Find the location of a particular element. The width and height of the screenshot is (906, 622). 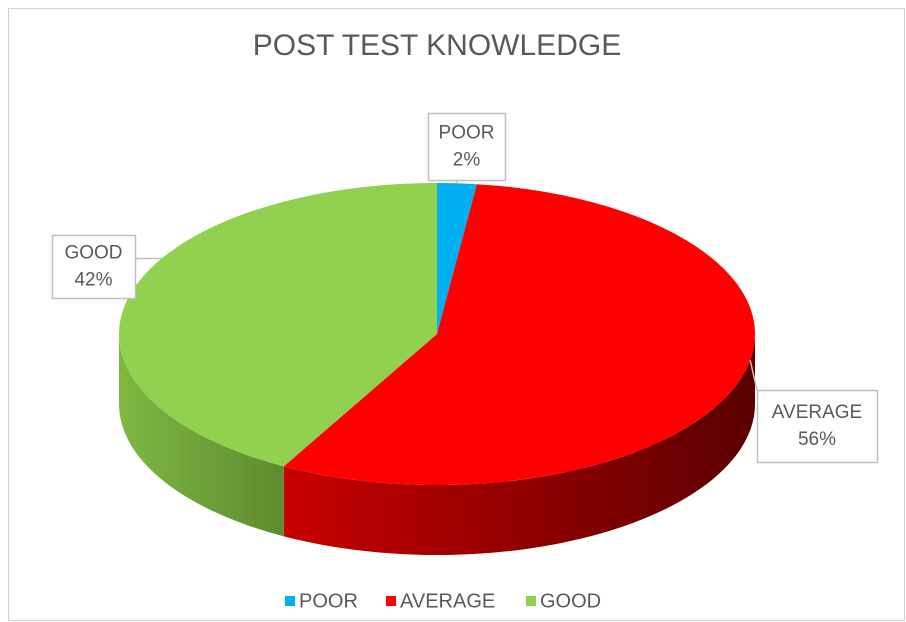

legend: POOR AVERAGE GOOD is located at coordinates (443, 601).